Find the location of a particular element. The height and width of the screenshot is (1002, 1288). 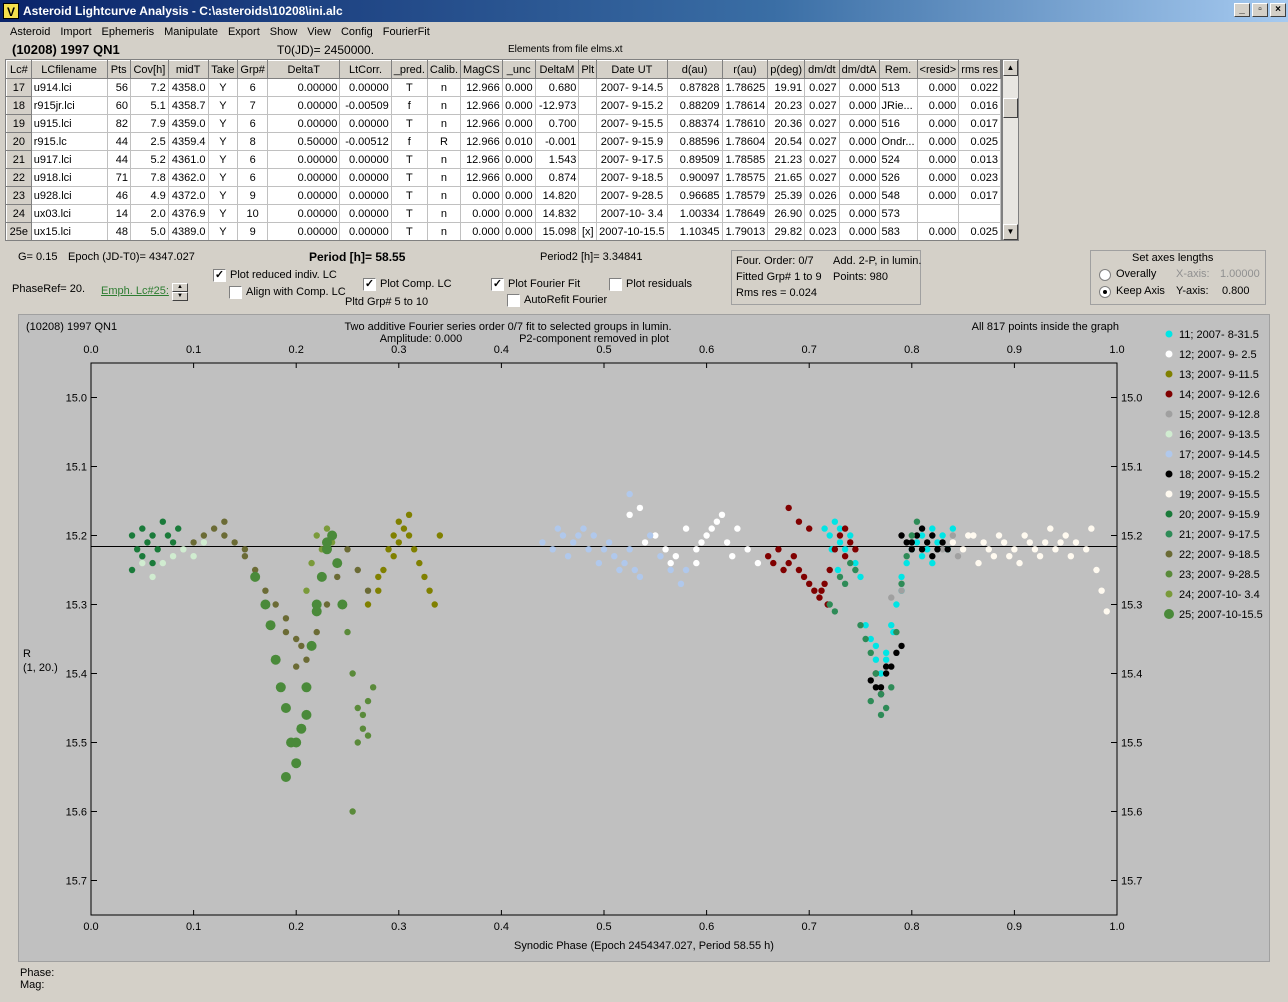

table-cell: 25.39 is located at coordinates (786, 195).